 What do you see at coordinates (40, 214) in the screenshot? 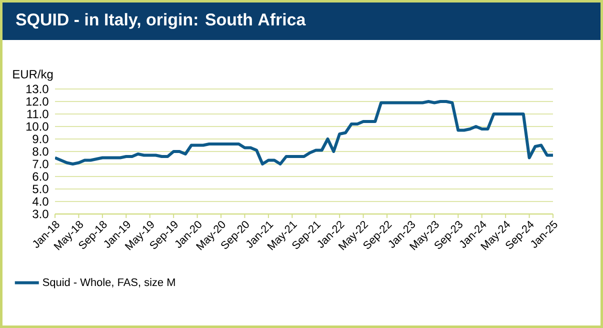
I see `y-tick-label: 3.0` at bounding box center [40, 214].